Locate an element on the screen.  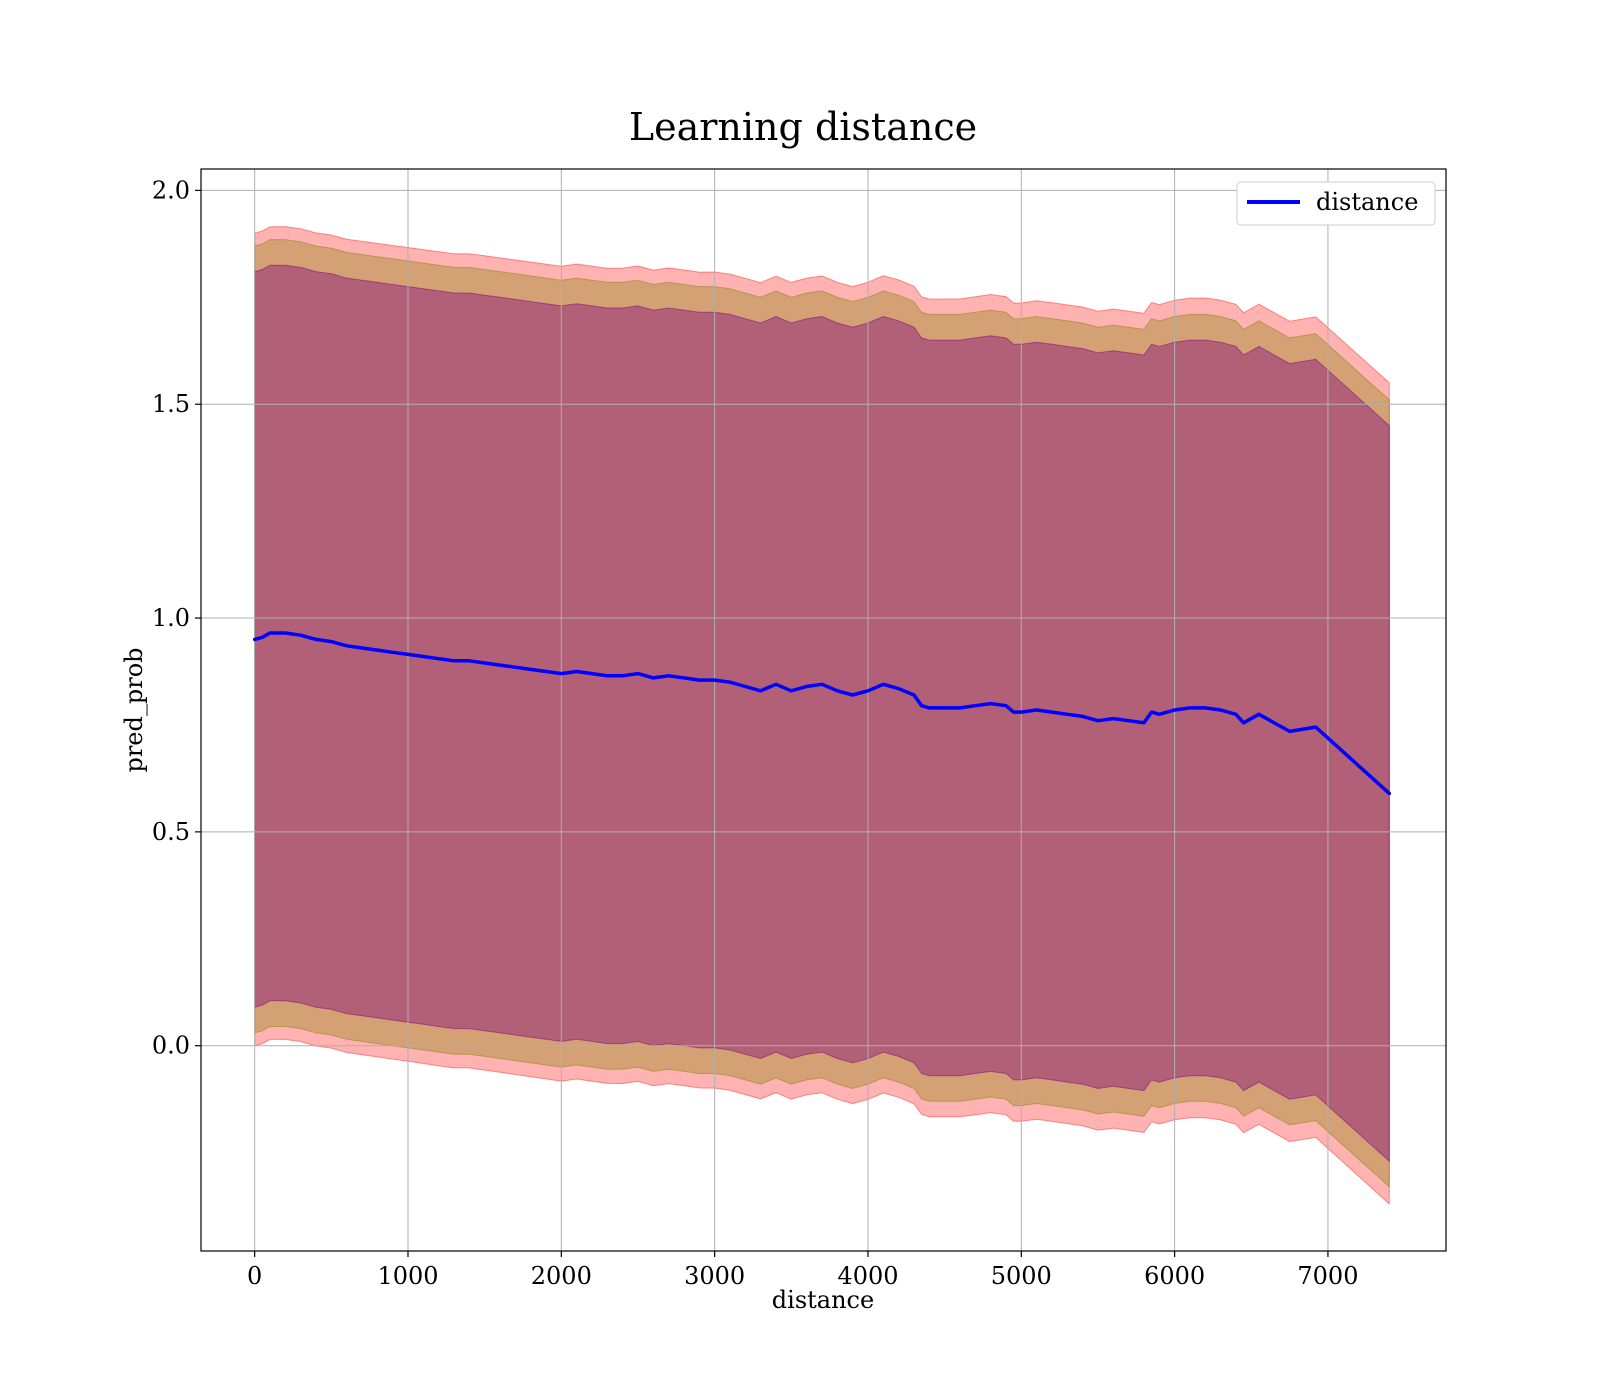
x-axis-label: distance is located at coordinates (823, 1300).